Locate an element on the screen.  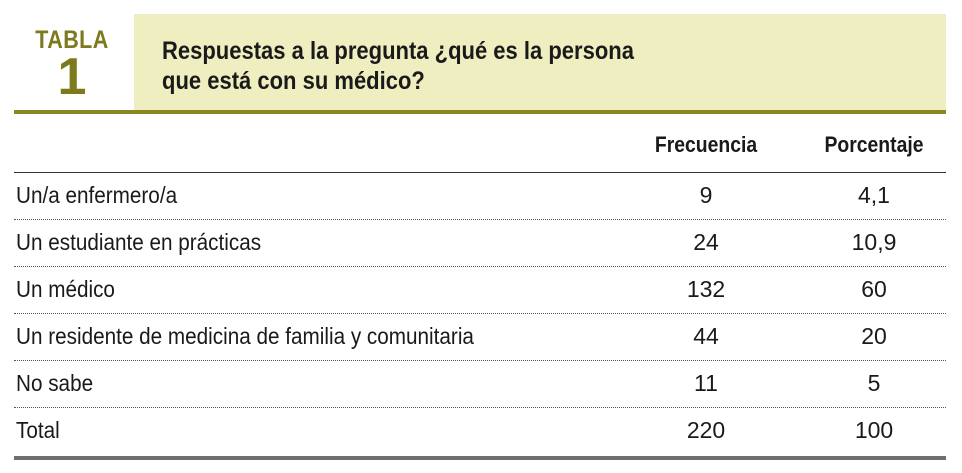
row-frequency: 132 is located at coordinates (706, 289).